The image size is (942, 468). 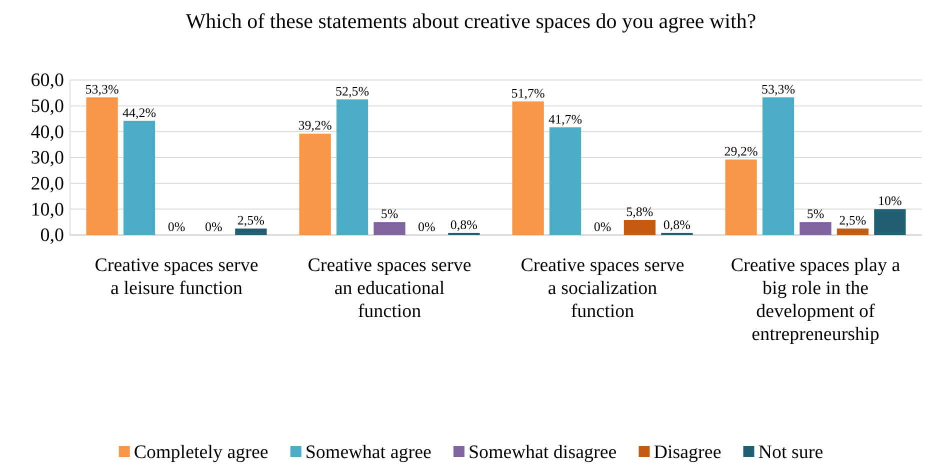 What do you see at coordinates (890, 200) in the screenshot?
I see `data-label: 10%` at bounding box center [890, 200].